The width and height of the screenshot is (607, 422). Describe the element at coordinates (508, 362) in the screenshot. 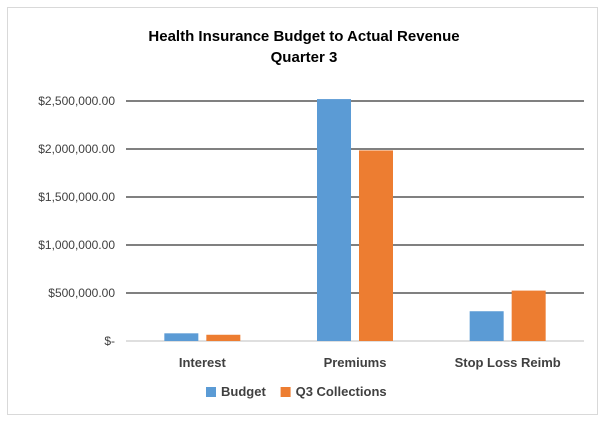

I see `x-category-label: Stop Loss Reimb` at that location.